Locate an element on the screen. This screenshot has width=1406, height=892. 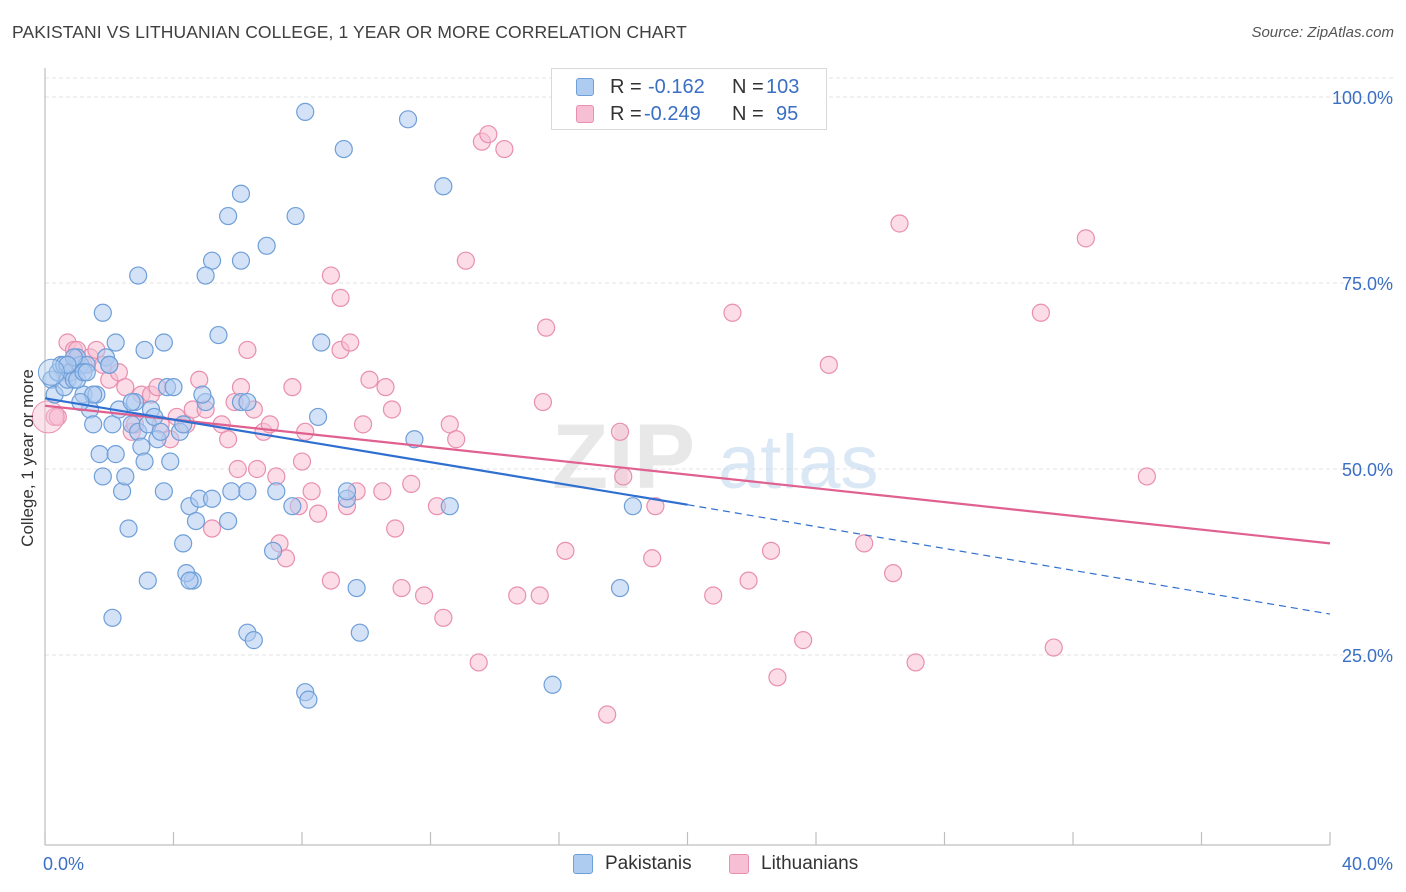
lithuanians-swatch is located at coordinates (585, 114).